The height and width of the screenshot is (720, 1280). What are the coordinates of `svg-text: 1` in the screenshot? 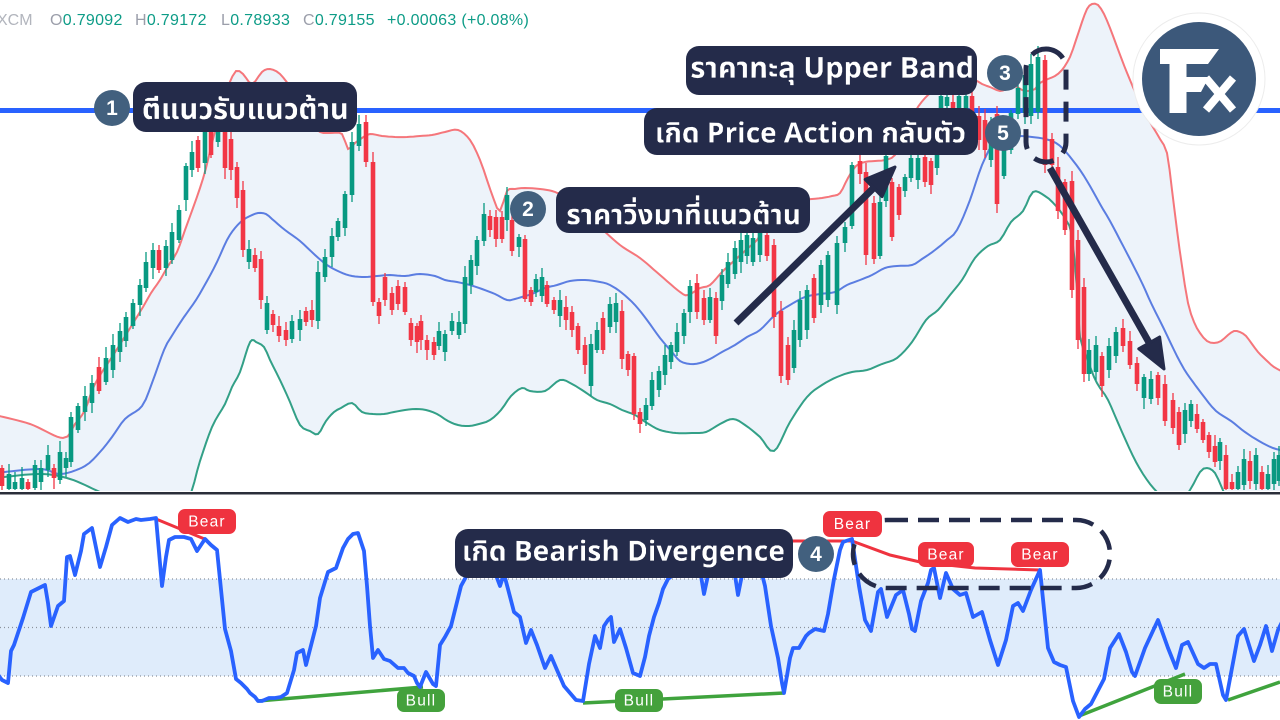 It's located at (112, 108).